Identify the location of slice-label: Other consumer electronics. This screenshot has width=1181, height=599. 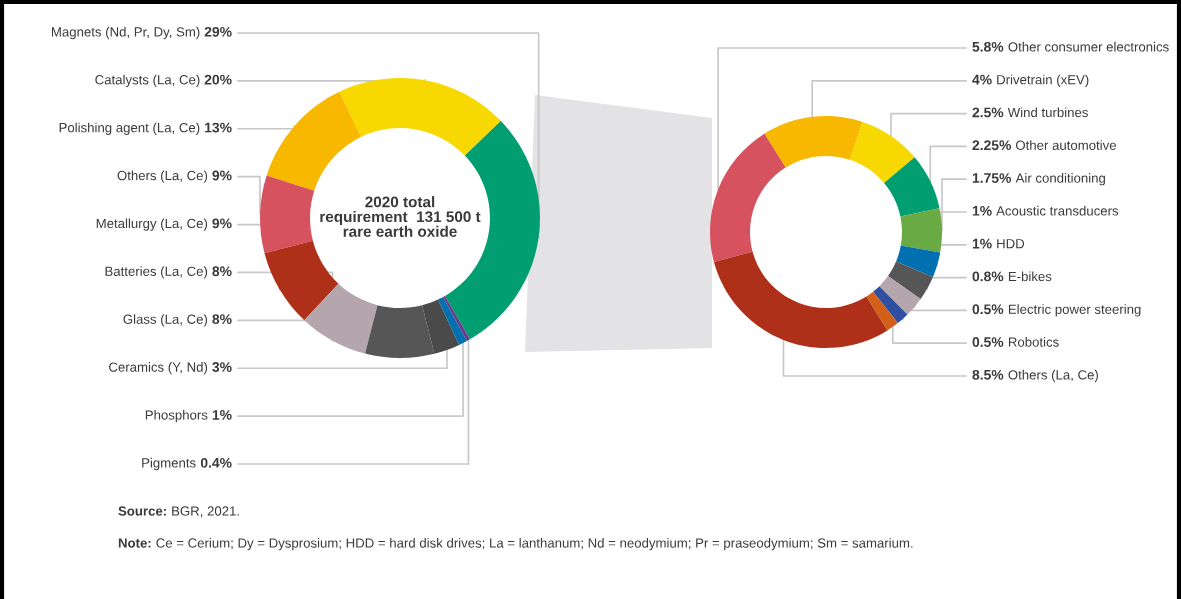
(1088, 46).